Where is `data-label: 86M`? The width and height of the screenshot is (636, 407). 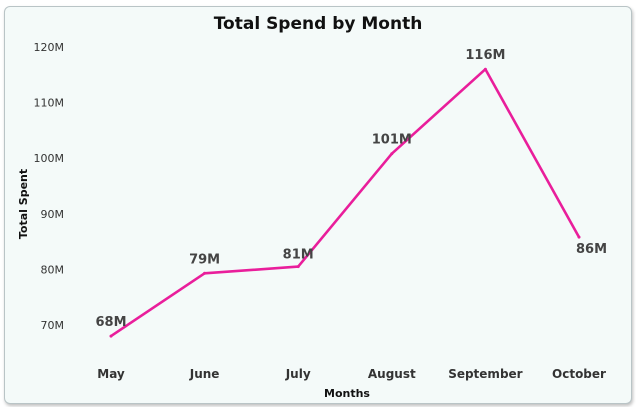 data-label: 86M is located at coordinates (591, 249).